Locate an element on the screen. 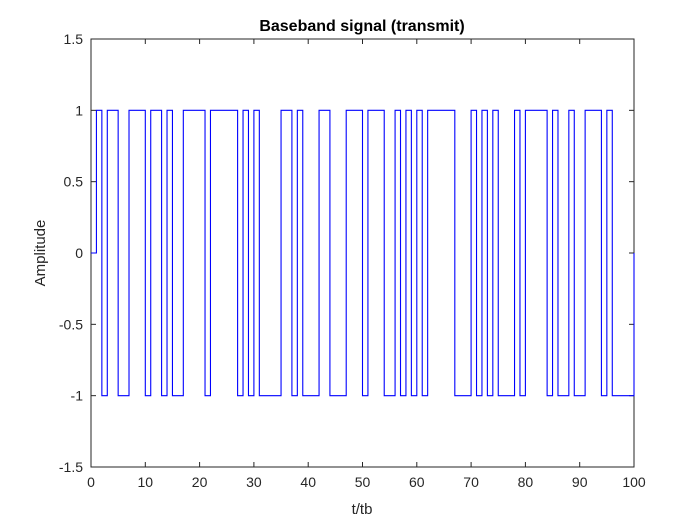  y-axis-label: Amplitude is located at coordinates (40, 253).